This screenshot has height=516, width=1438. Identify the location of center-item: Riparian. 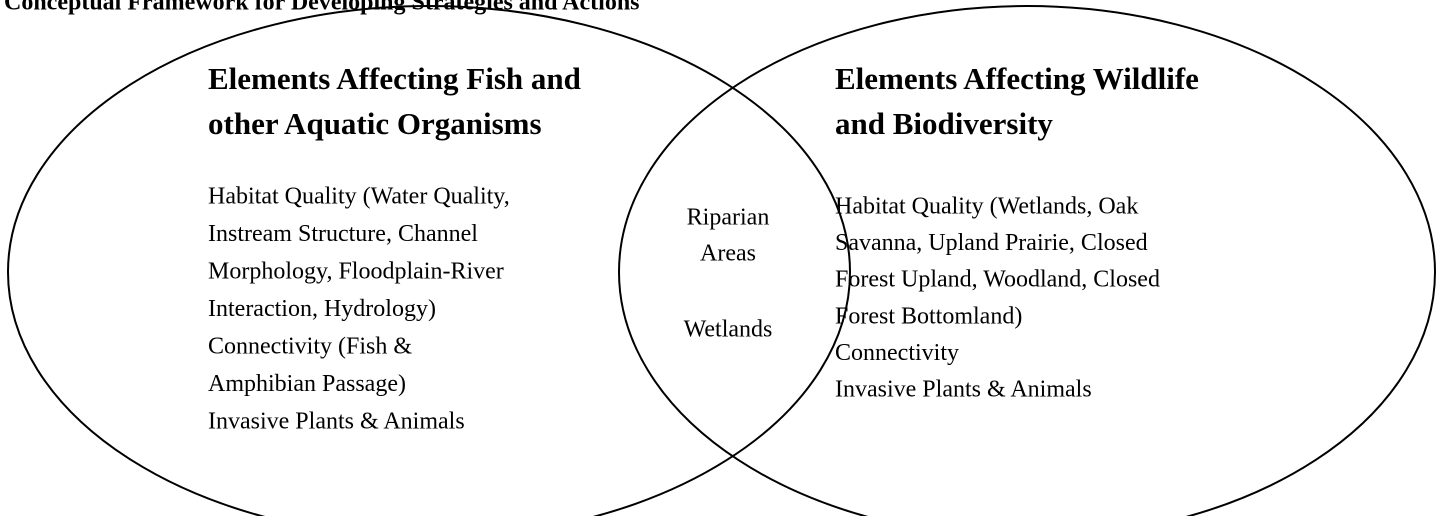
(728, 218).